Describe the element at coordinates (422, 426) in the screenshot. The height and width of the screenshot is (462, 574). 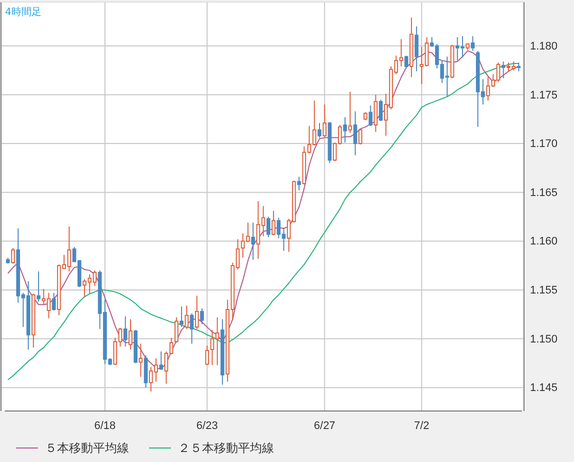
I see `x-tick-label: 7/2` at that location.